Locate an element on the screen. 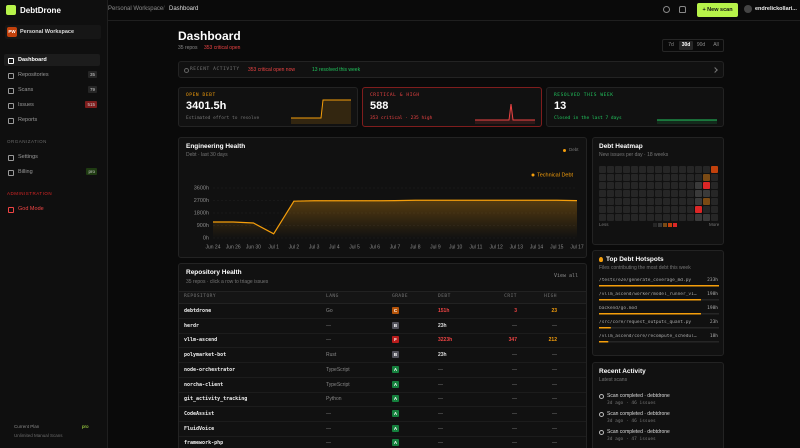 Image resolution: width=800 pixels, height=448 pixels. table-cell: 347 is located at coordinates (512, 340).